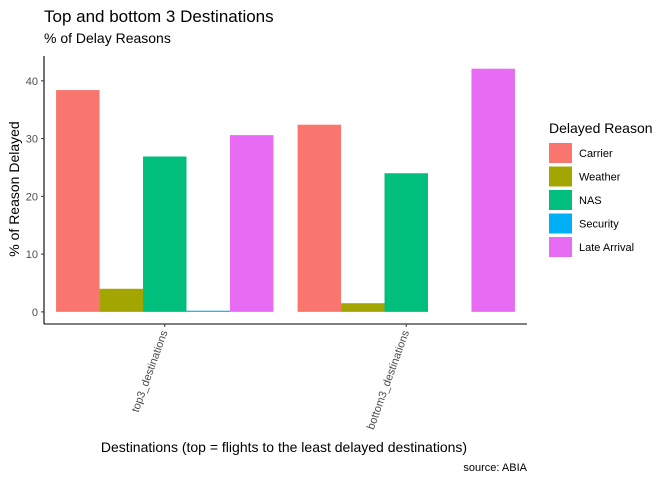  What do you see at coordinates (406, 242) in the screenshot?
I see `bar-nas-bottom3_destinations` at bounding box center [406, 242].